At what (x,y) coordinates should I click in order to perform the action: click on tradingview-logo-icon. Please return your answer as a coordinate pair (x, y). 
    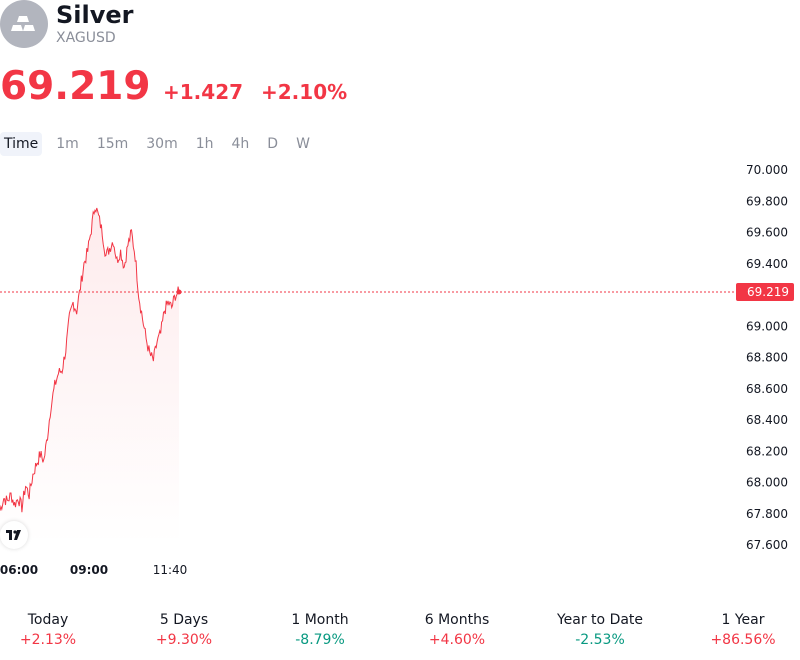
    Looking at the image, I should click on (14, 535).